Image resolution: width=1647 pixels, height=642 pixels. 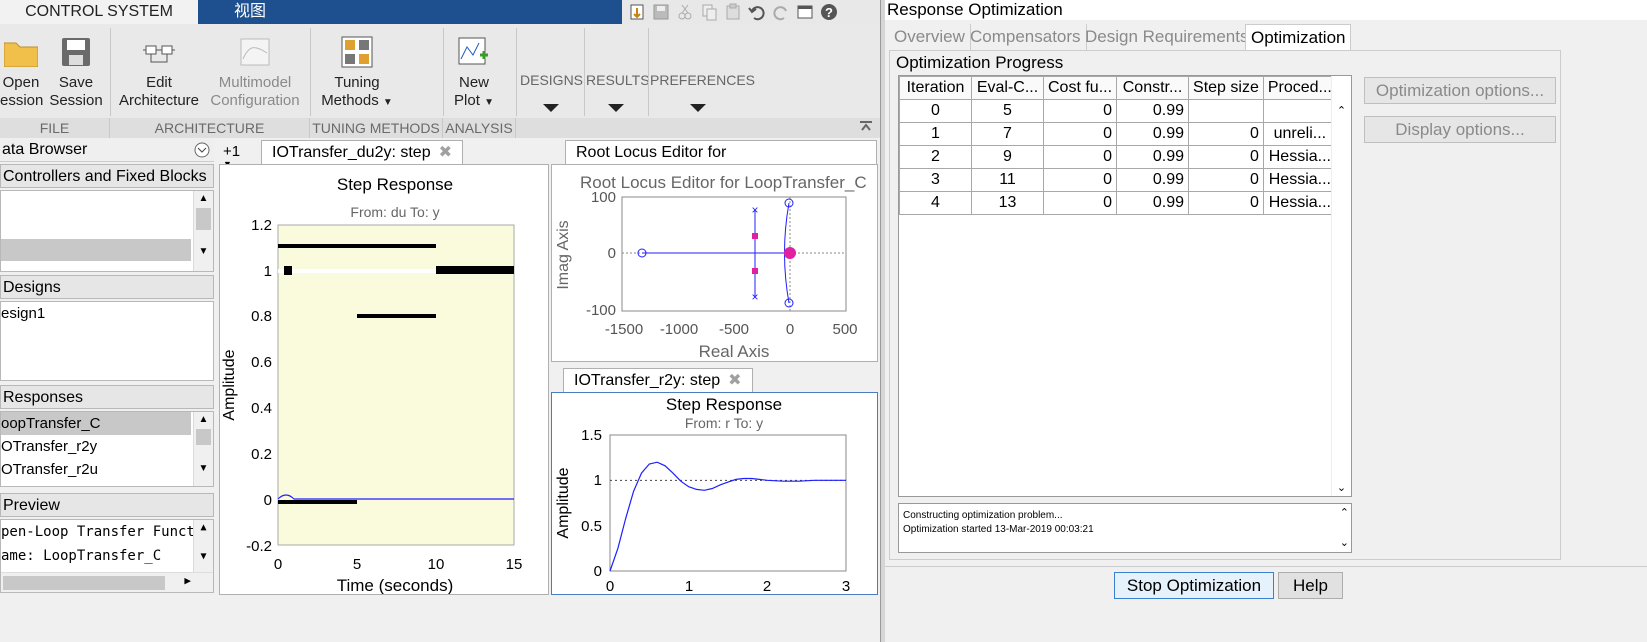 I want to click on open-session-button: Open ession, so click(x=21, y=70).